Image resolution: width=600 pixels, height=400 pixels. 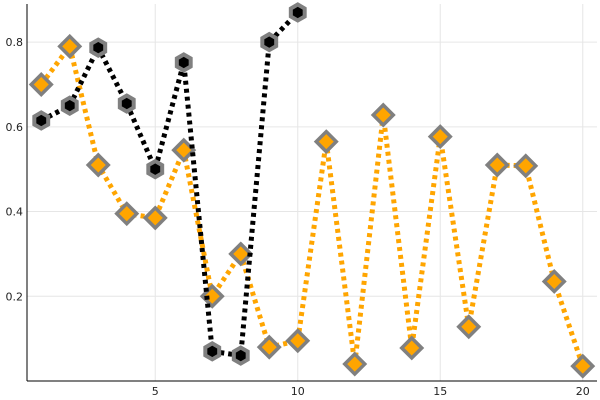 What do you see at coordinates (15, 42) in the screenshot?
I see `y-tick-label: 0.8` at bounding box center [15, 42].